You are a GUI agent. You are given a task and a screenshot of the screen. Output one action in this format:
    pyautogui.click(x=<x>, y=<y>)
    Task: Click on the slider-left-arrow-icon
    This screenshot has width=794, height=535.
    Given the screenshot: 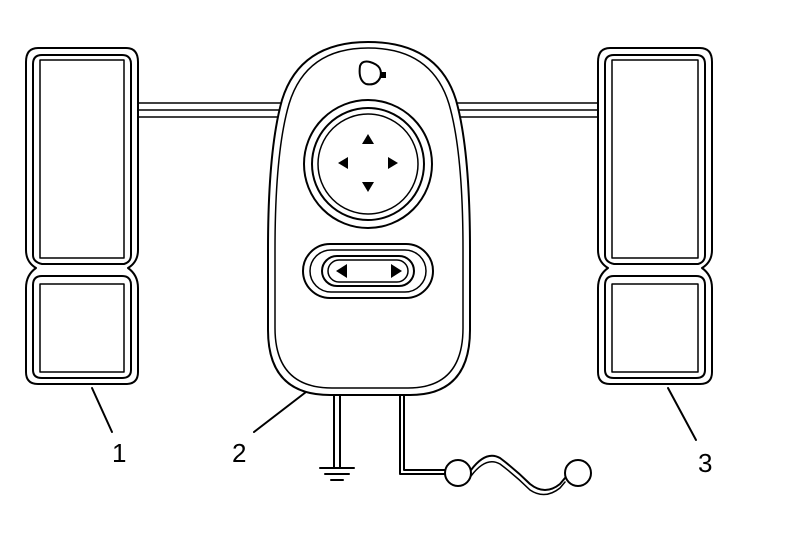 What is the action you would take?
    pyautogui.click(x=341, y=271)
    